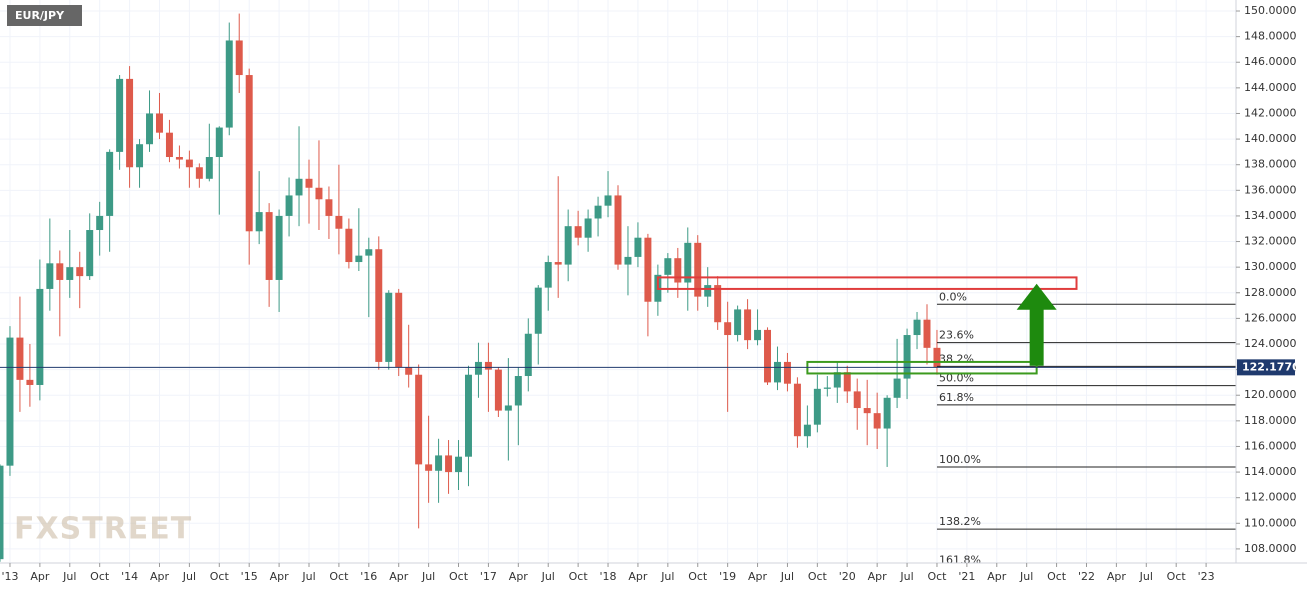 The width and height of the screenshot is (1307, 589). What do you see at coordinates (368, 576) in the screenshot?
I see `x-tick-label: '16` at bounding box center [368, 576].